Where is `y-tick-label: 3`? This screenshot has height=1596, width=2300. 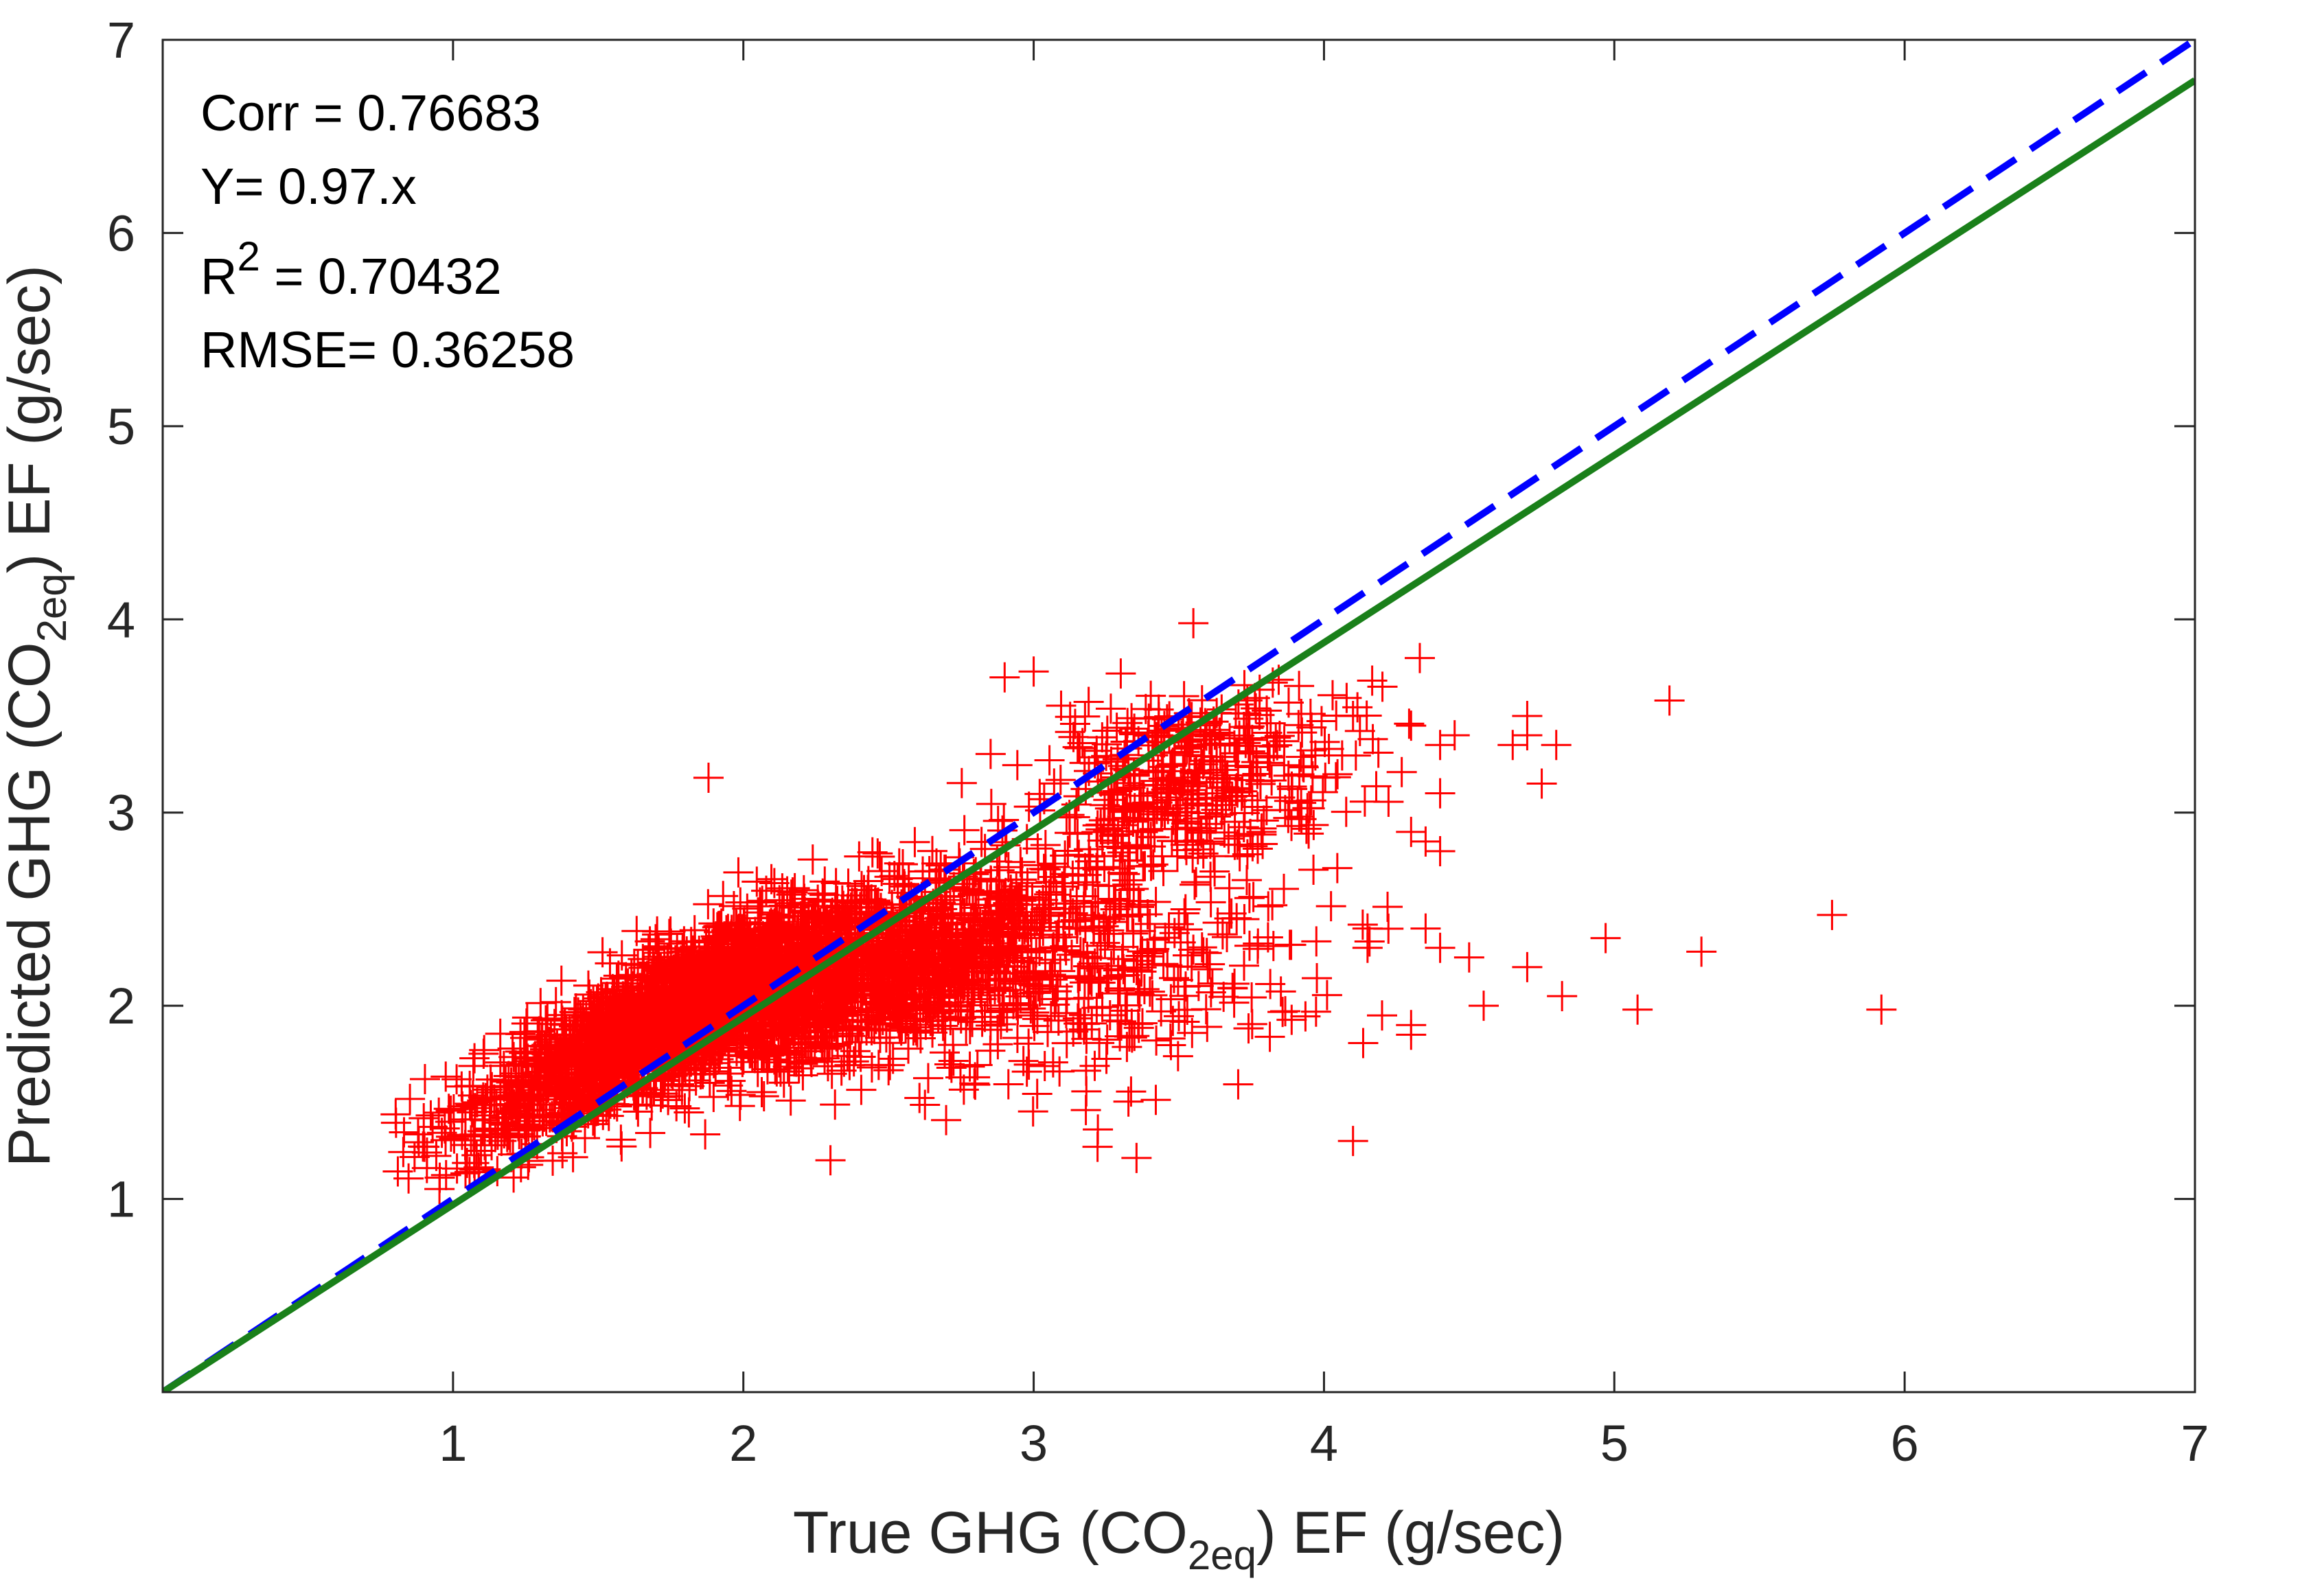 y-tick-label: 3 is located at coordinates (121, 813).